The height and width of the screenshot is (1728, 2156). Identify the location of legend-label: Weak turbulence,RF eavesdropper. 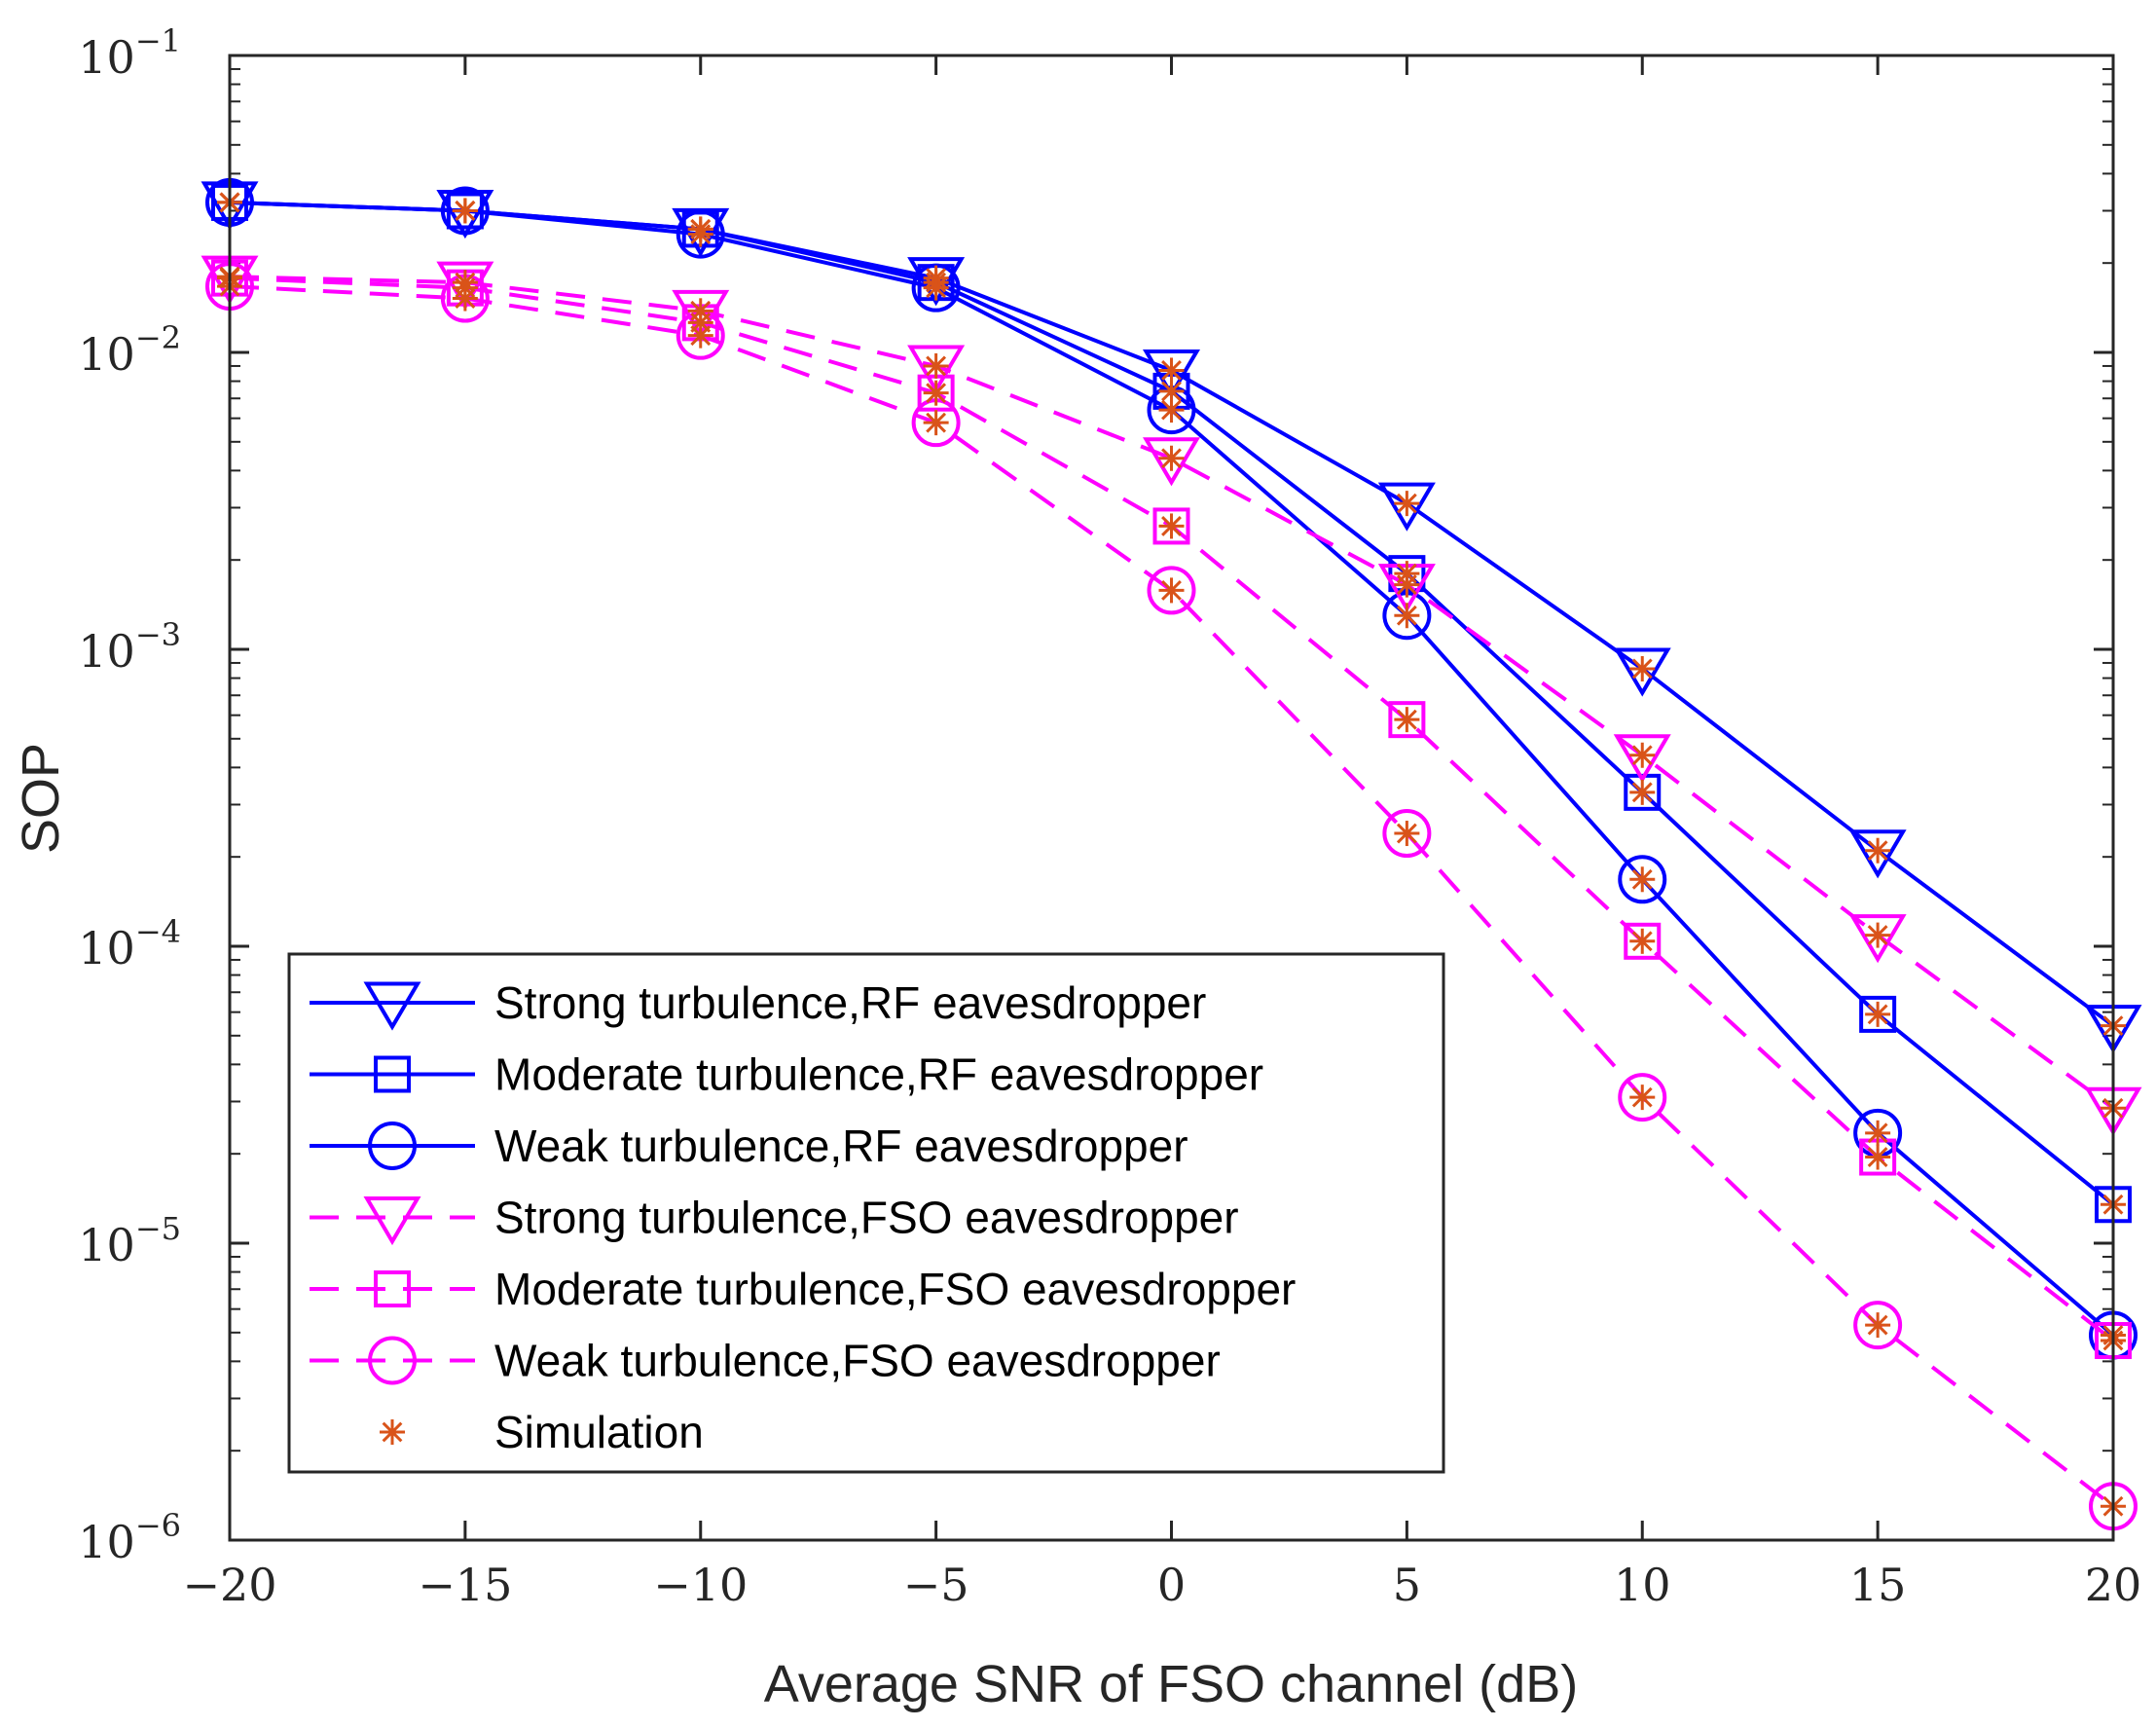
(841, 1146).